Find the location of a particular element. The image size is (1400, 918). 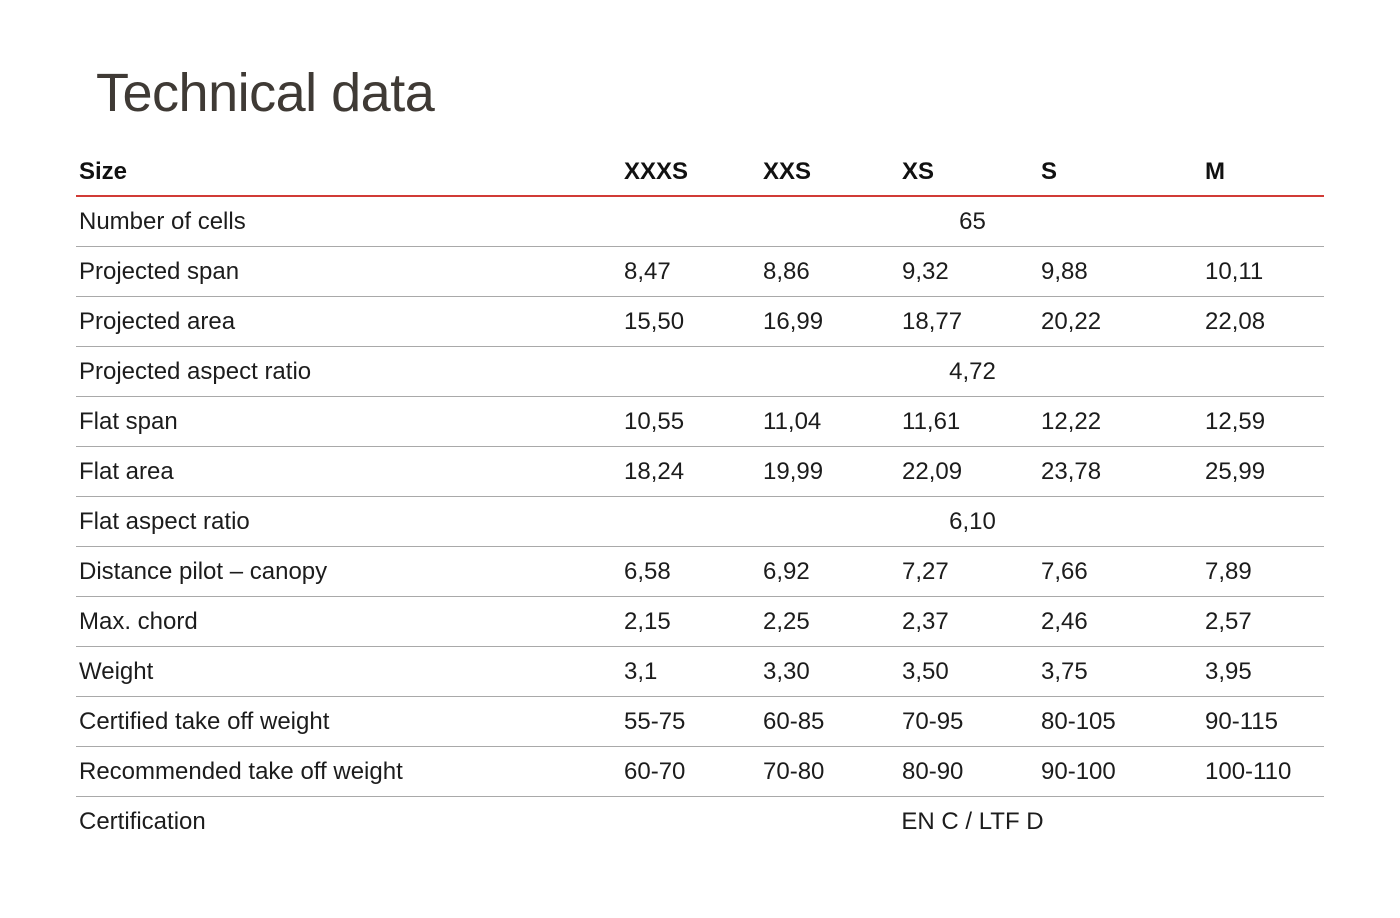

table-row: Flat area 18,24 19,99 22,09 23,78 25,99 is located at coordinates (700, 471).